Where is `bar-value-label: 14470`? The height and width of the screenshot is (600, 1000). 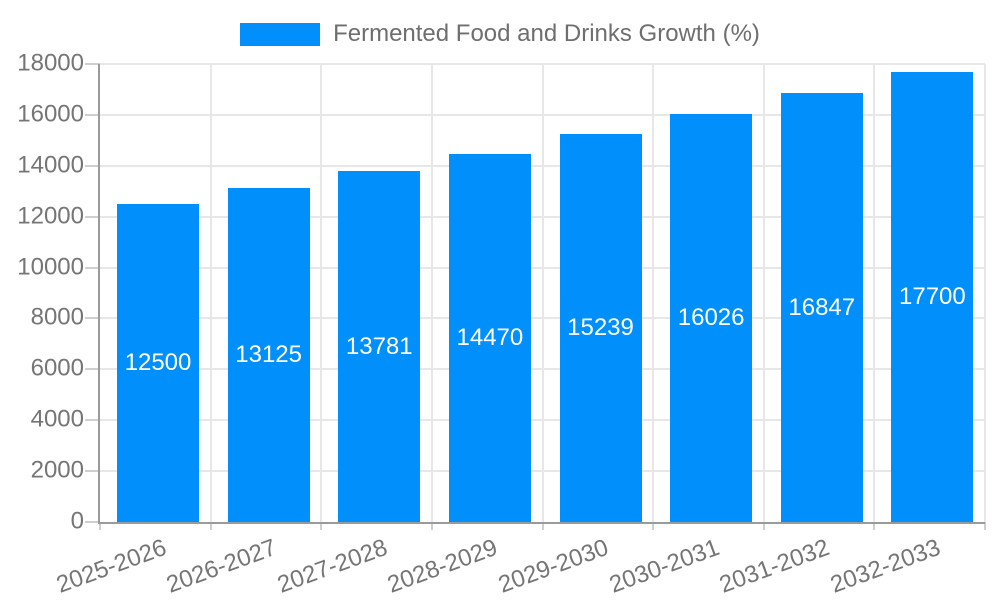 bar-value-label: 14470 is located at coordinates (490, 337).